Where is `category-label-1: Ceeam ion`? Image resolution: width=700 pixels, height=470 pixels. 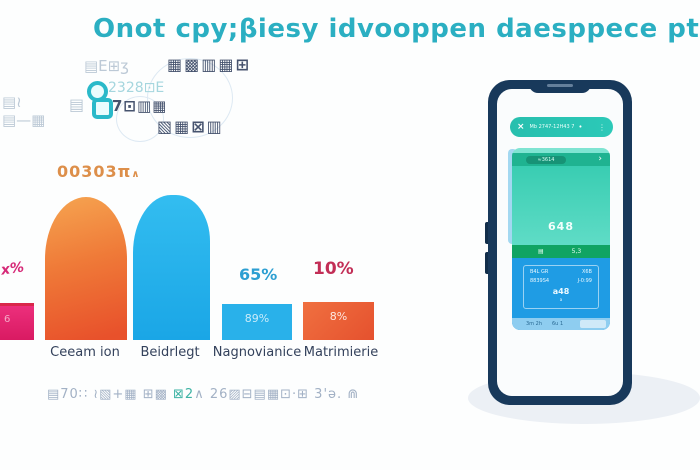 category-label-1: Ceeam ion is located at coordinates (85, 352).